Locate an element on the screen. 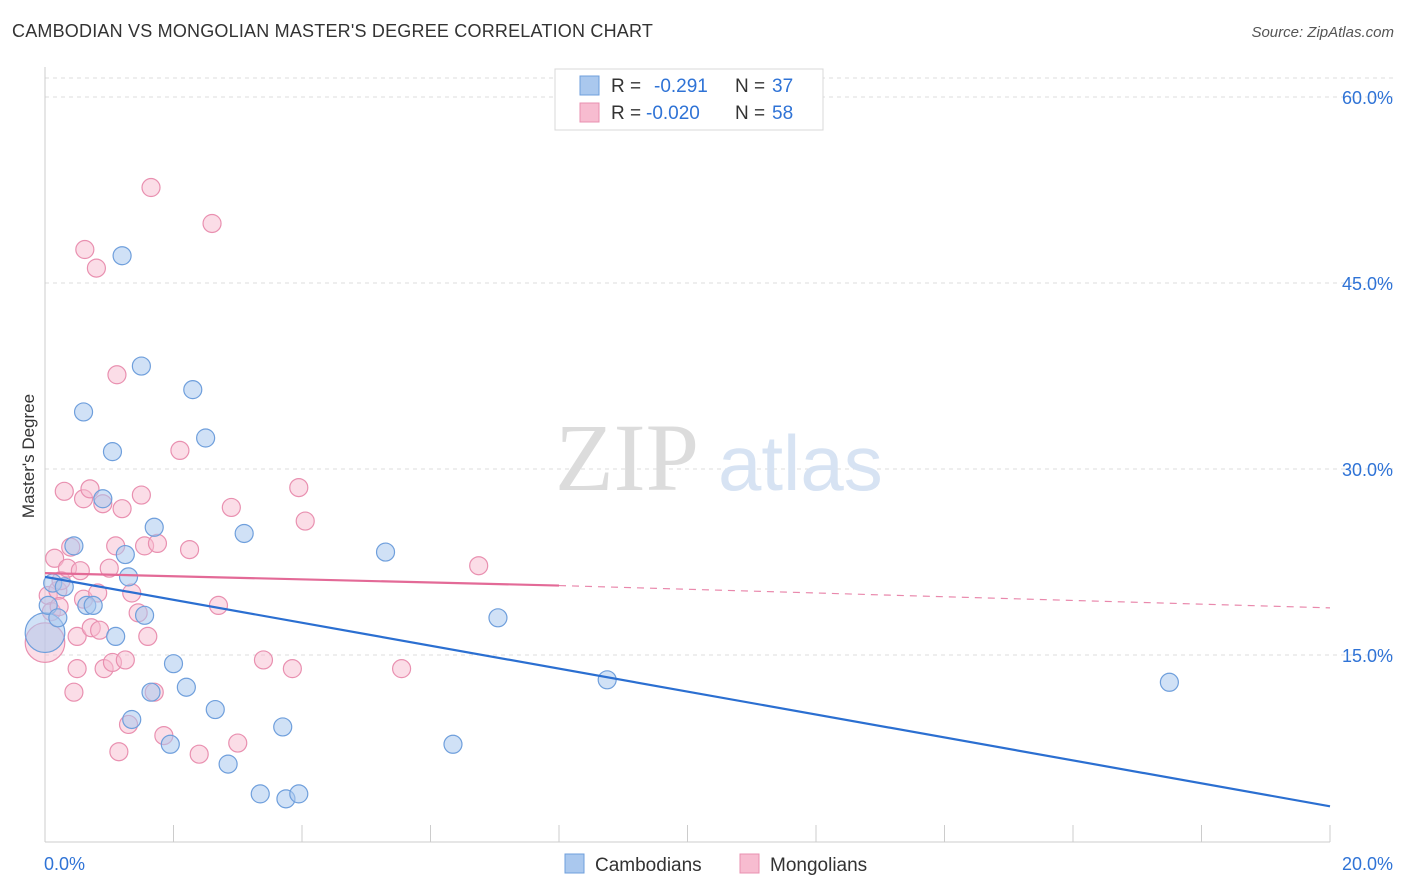  series-legend: Cambodians Mongolians is located at coordinates (715, 864).